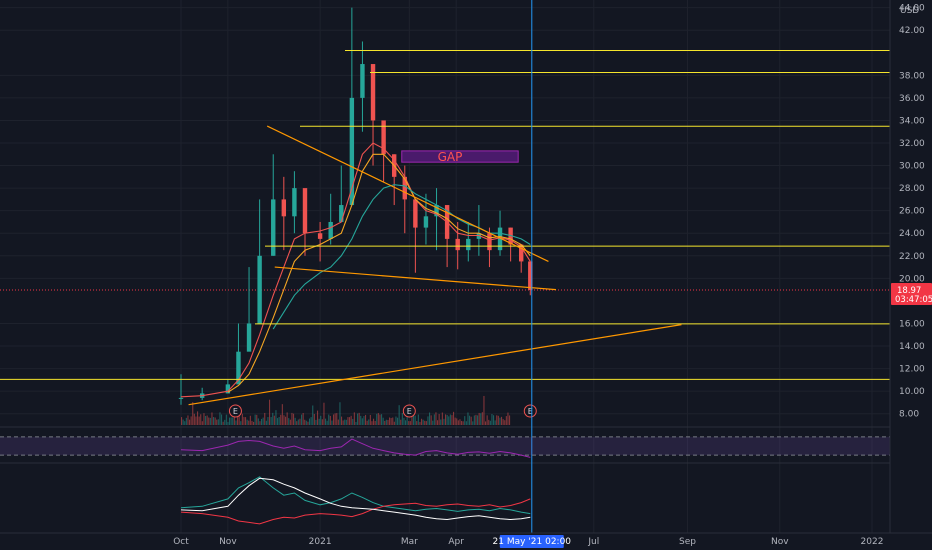  I want to click on dmi-pane: 75.000050.000025.00000.0000, so click(556, 501).